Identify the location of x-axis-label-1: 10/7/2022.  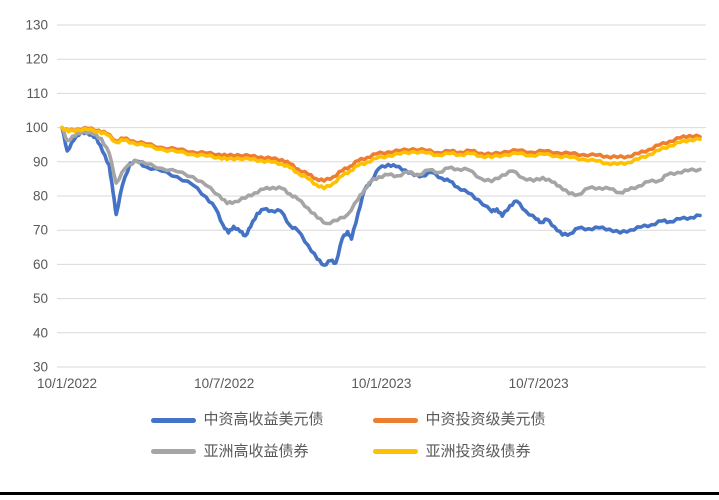
(224, 383).